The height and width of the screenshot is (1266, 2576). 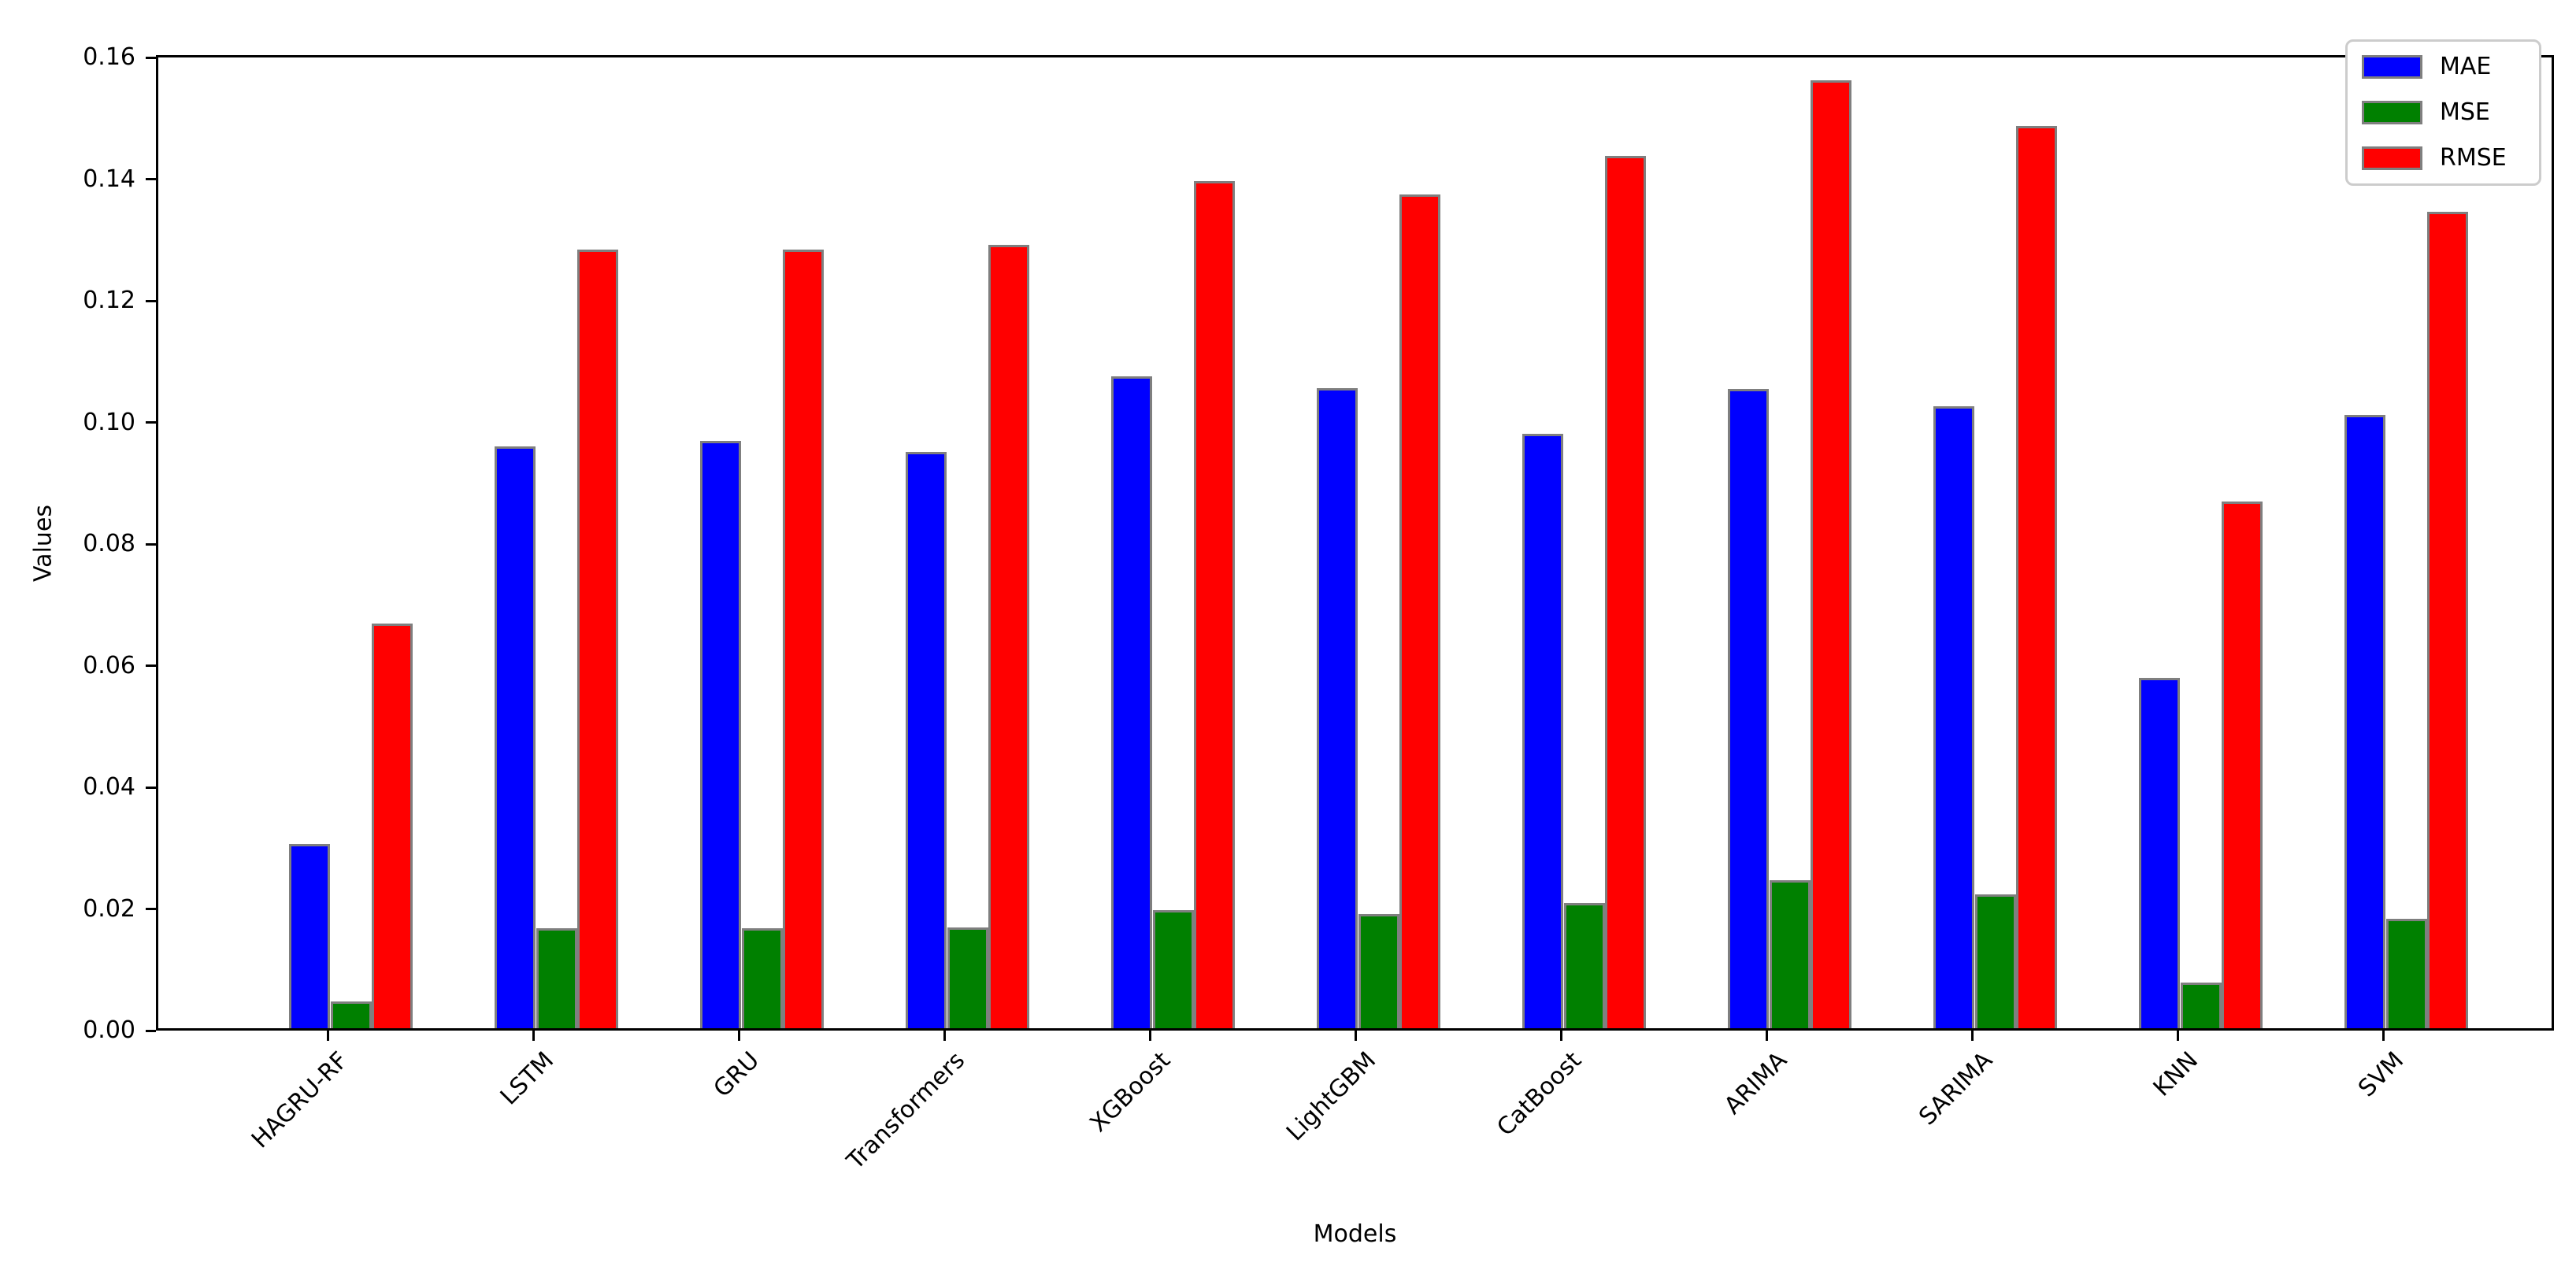 I want to click on bar-rmse-hagru-rf, so click(x=392, y=826).